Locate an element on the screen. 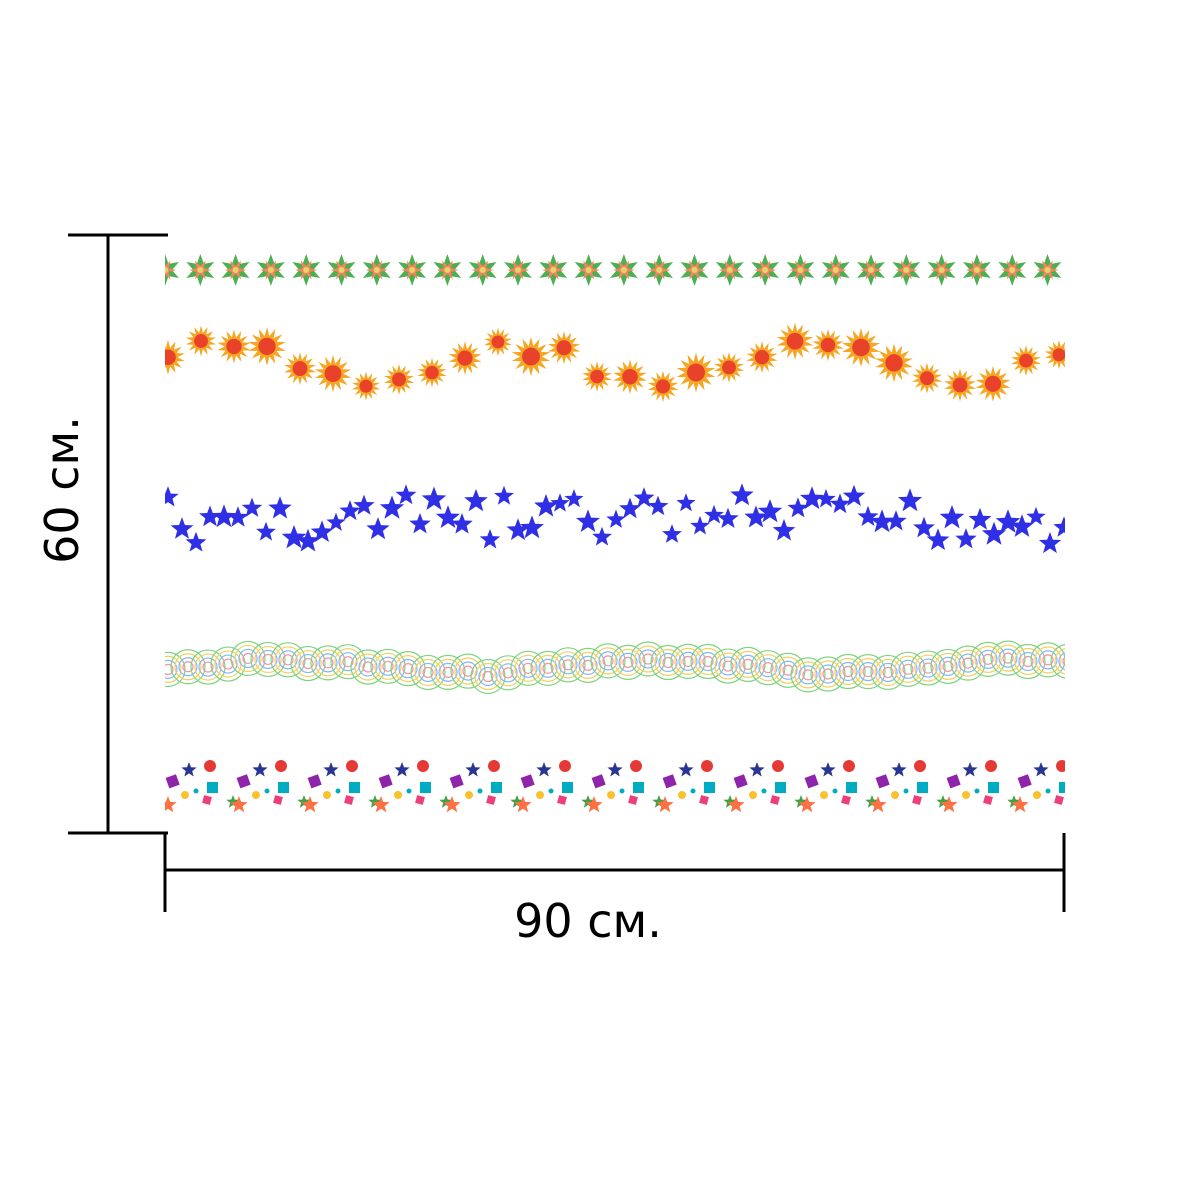  border-strip-sunbursts is located at coordinates (615, 362).